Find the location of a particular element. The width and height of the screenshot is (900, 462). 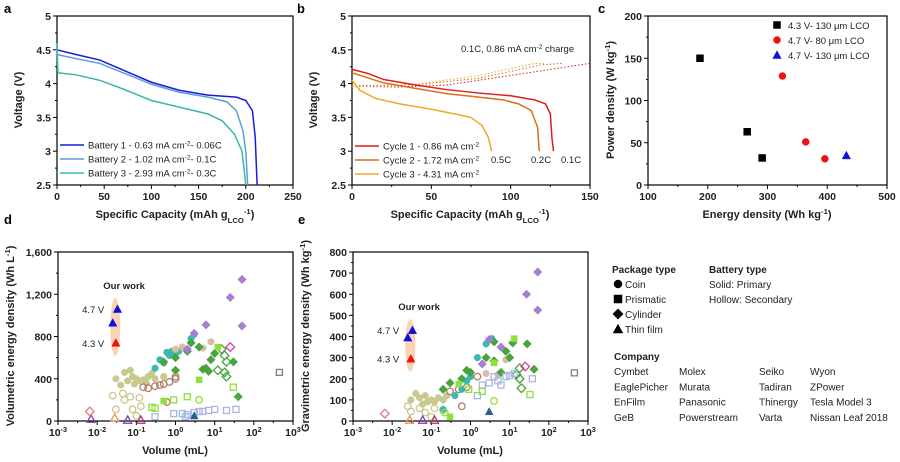

company-legend-item: EnFilm is located at coordinates (629, 403).